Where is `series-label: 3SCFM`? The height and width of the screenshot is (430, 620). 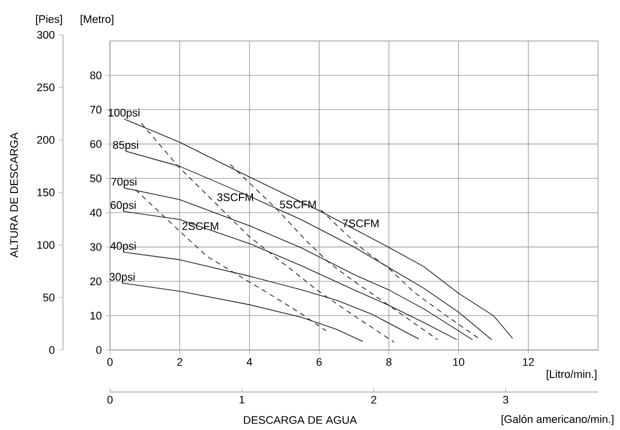
series-label: 3SCFM is located at coordinates (235, 197).